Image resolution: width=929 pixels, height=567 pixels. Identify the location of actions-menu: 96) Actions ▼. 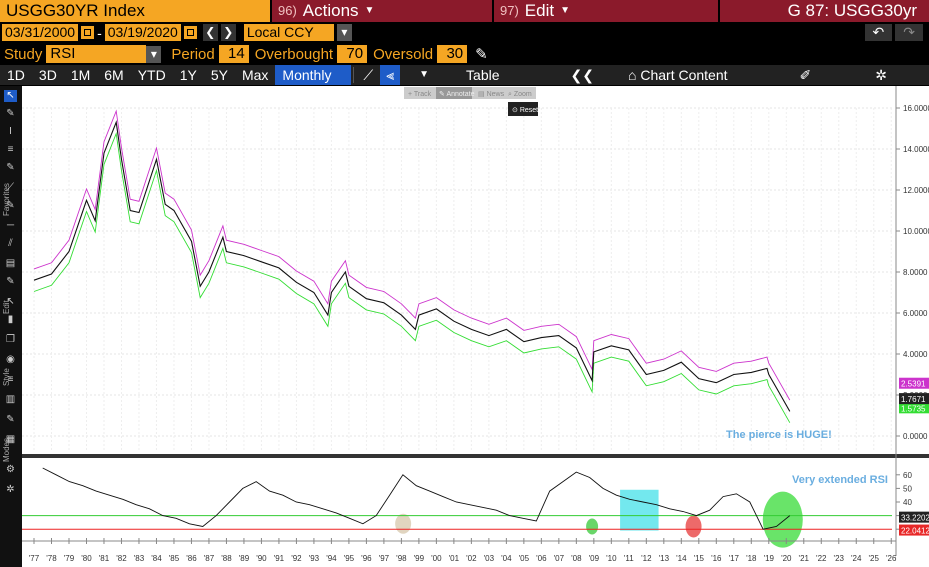
(382, 11).